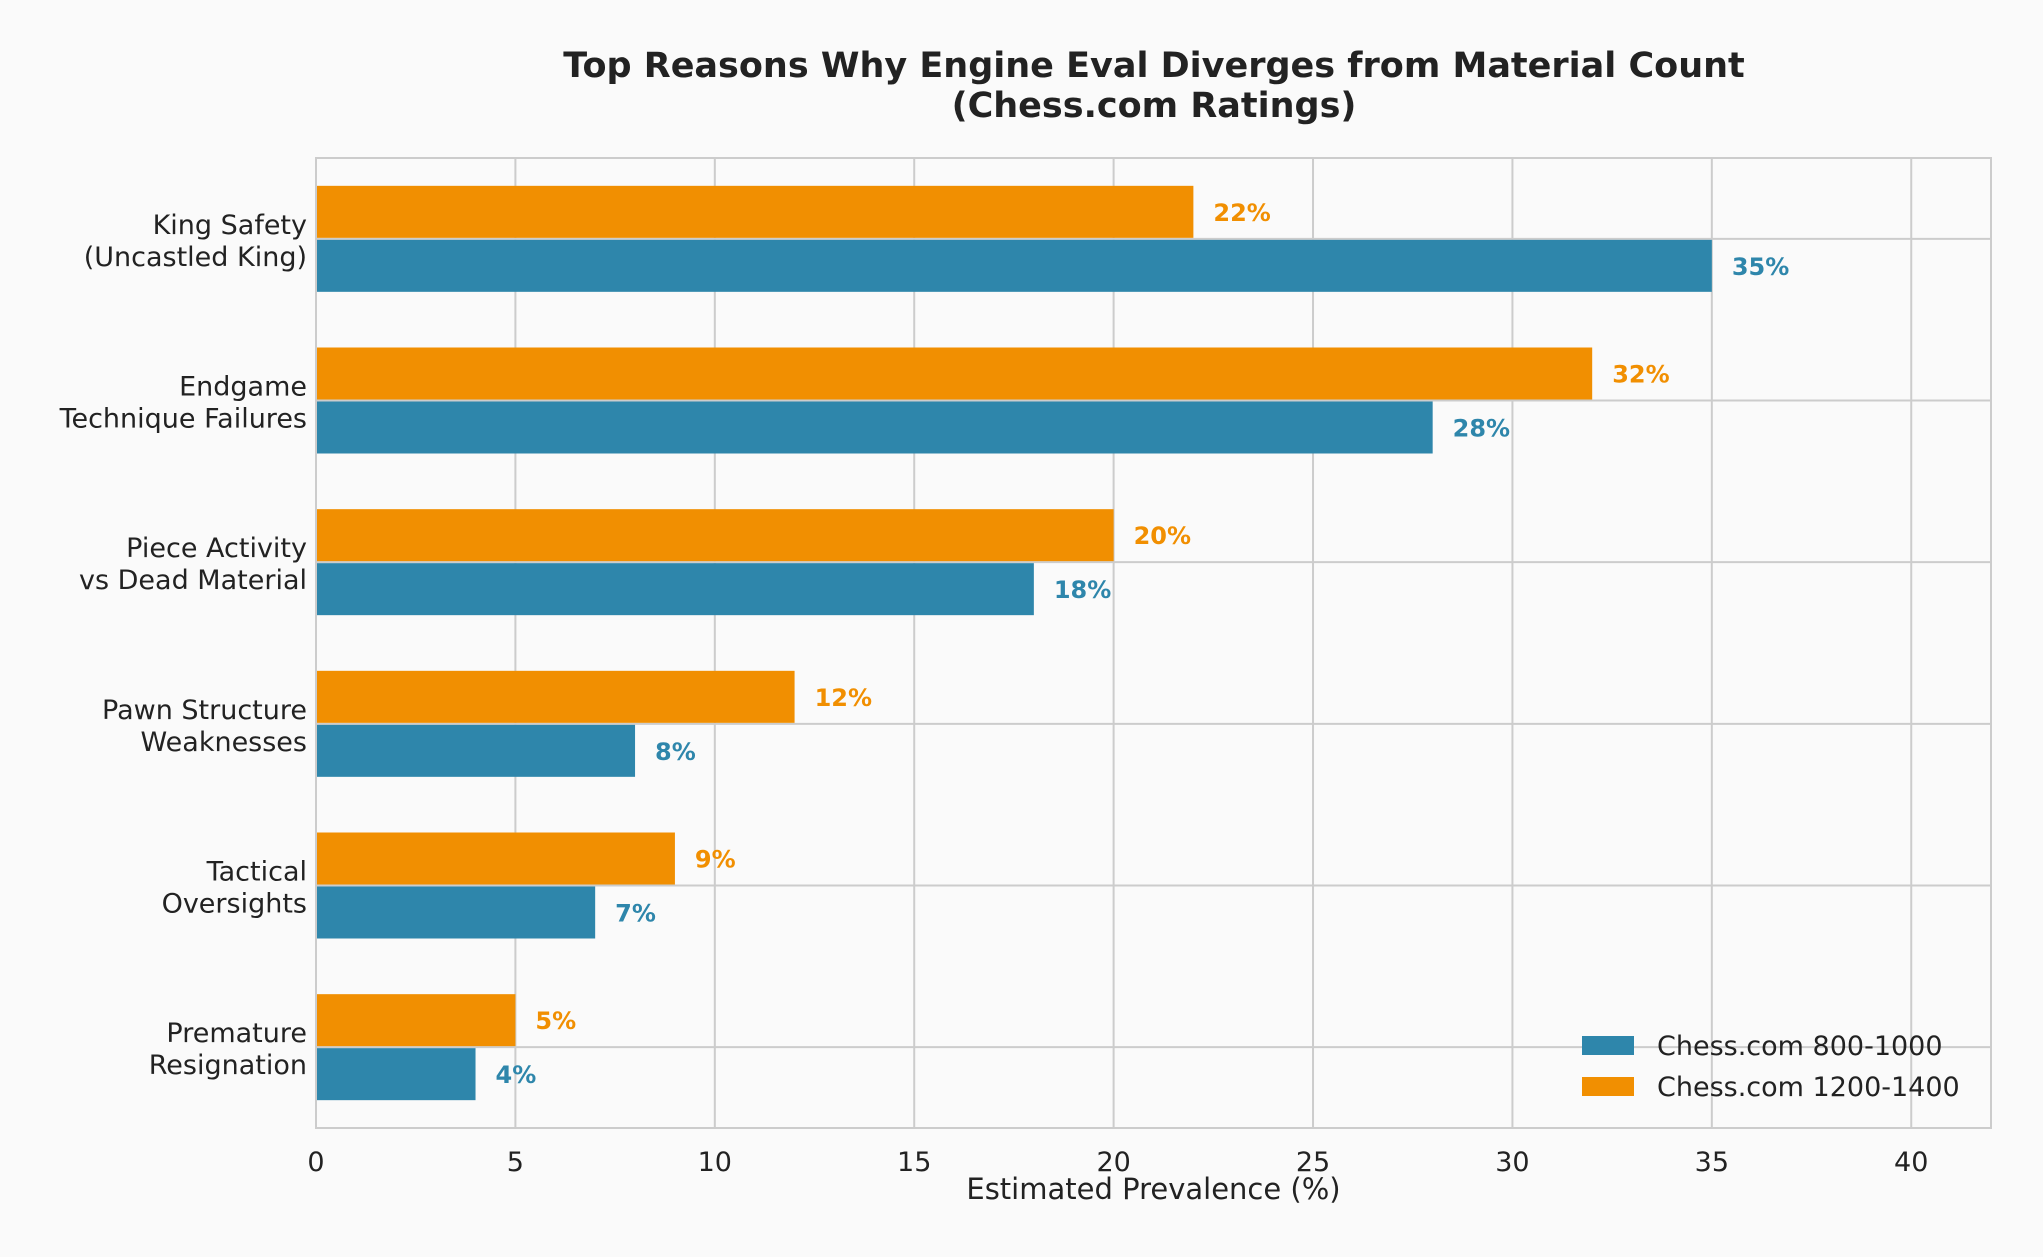  Describe the element at coordinates (204, 710) in the screenshot. I see `y-tick-label-line: Pawn Structure` at that location.